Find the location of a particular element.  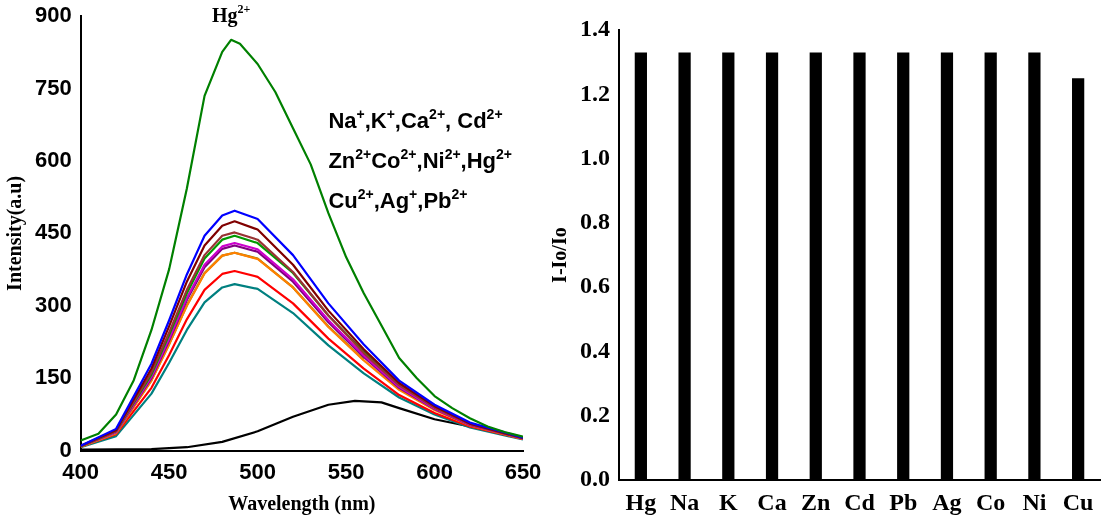

x-tick-label: Hg is located at coordinates (641, 501).